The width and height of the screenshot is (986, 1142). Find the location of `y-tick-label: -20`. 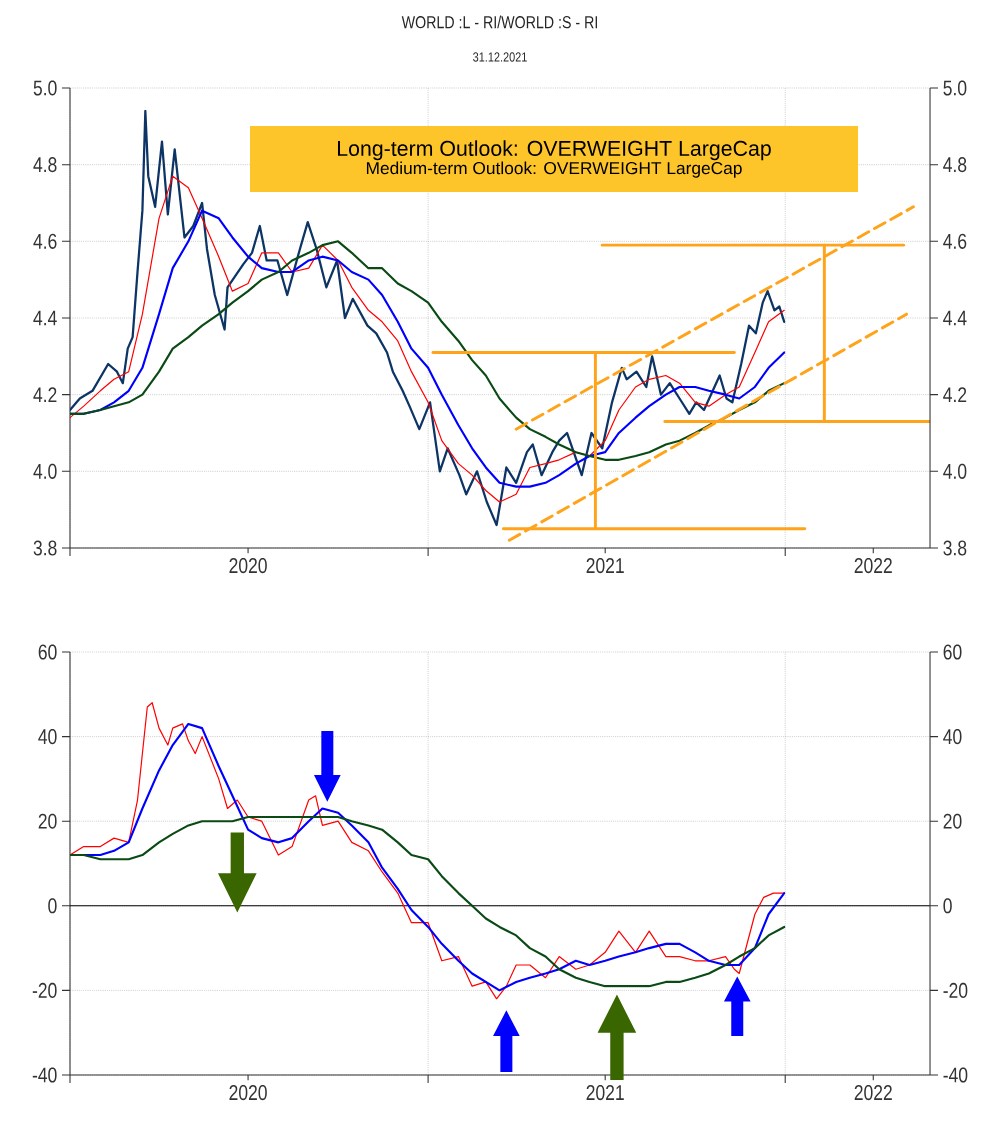

y-tick-label: -20 is located at coordinates (44, 990).